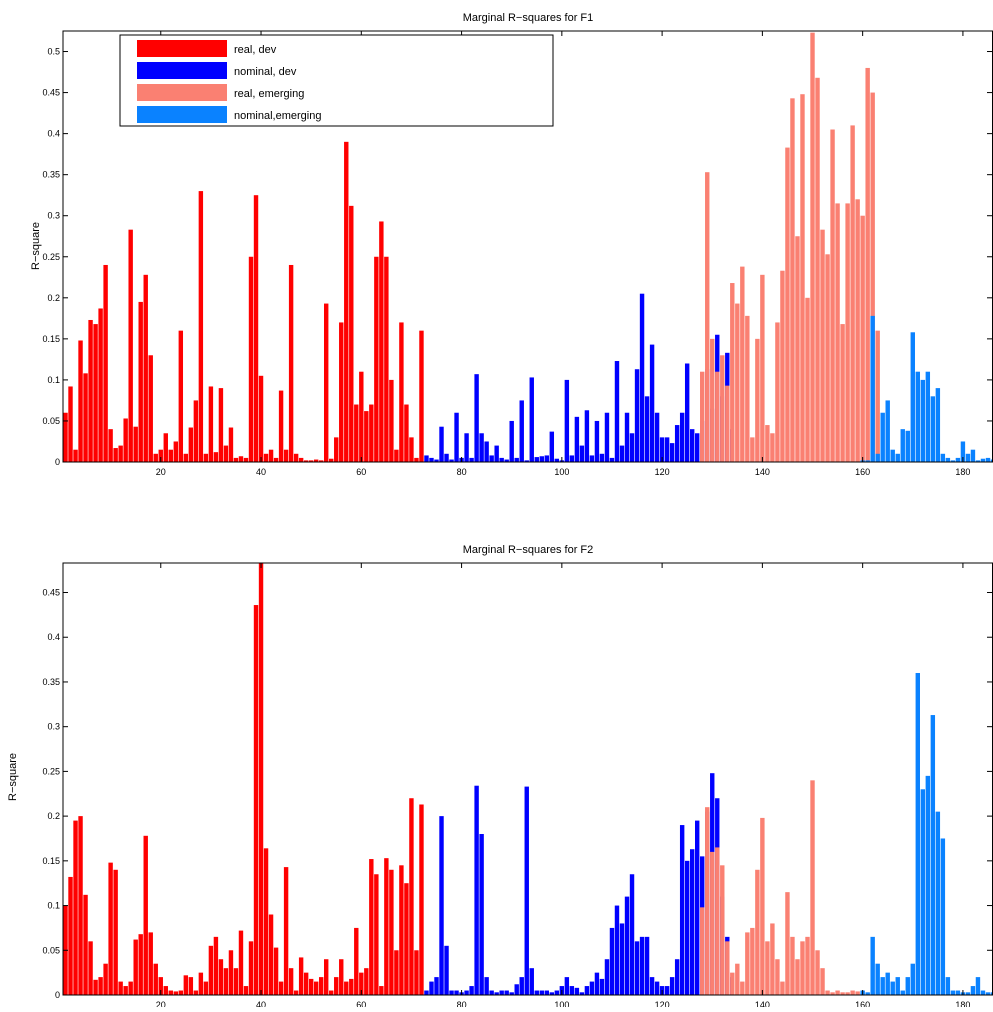  I want to click on legend-label-nominal-dev: nominal, dev, so click(265, 72).